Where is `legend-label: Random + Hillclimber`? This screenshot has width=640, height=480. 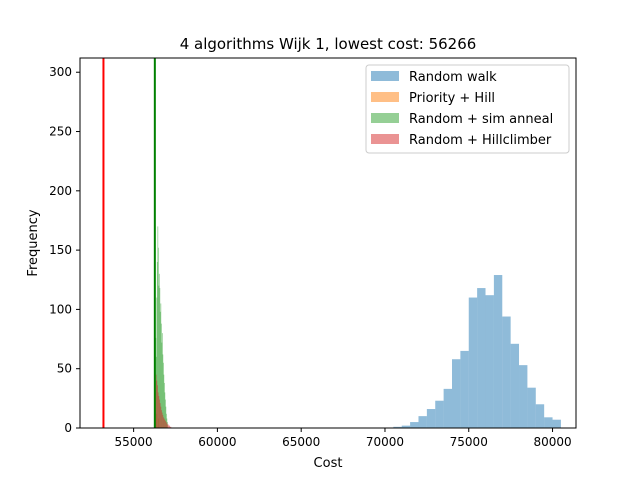
legend-label: Random + Hillclimber is located at coordinates (480, 140).